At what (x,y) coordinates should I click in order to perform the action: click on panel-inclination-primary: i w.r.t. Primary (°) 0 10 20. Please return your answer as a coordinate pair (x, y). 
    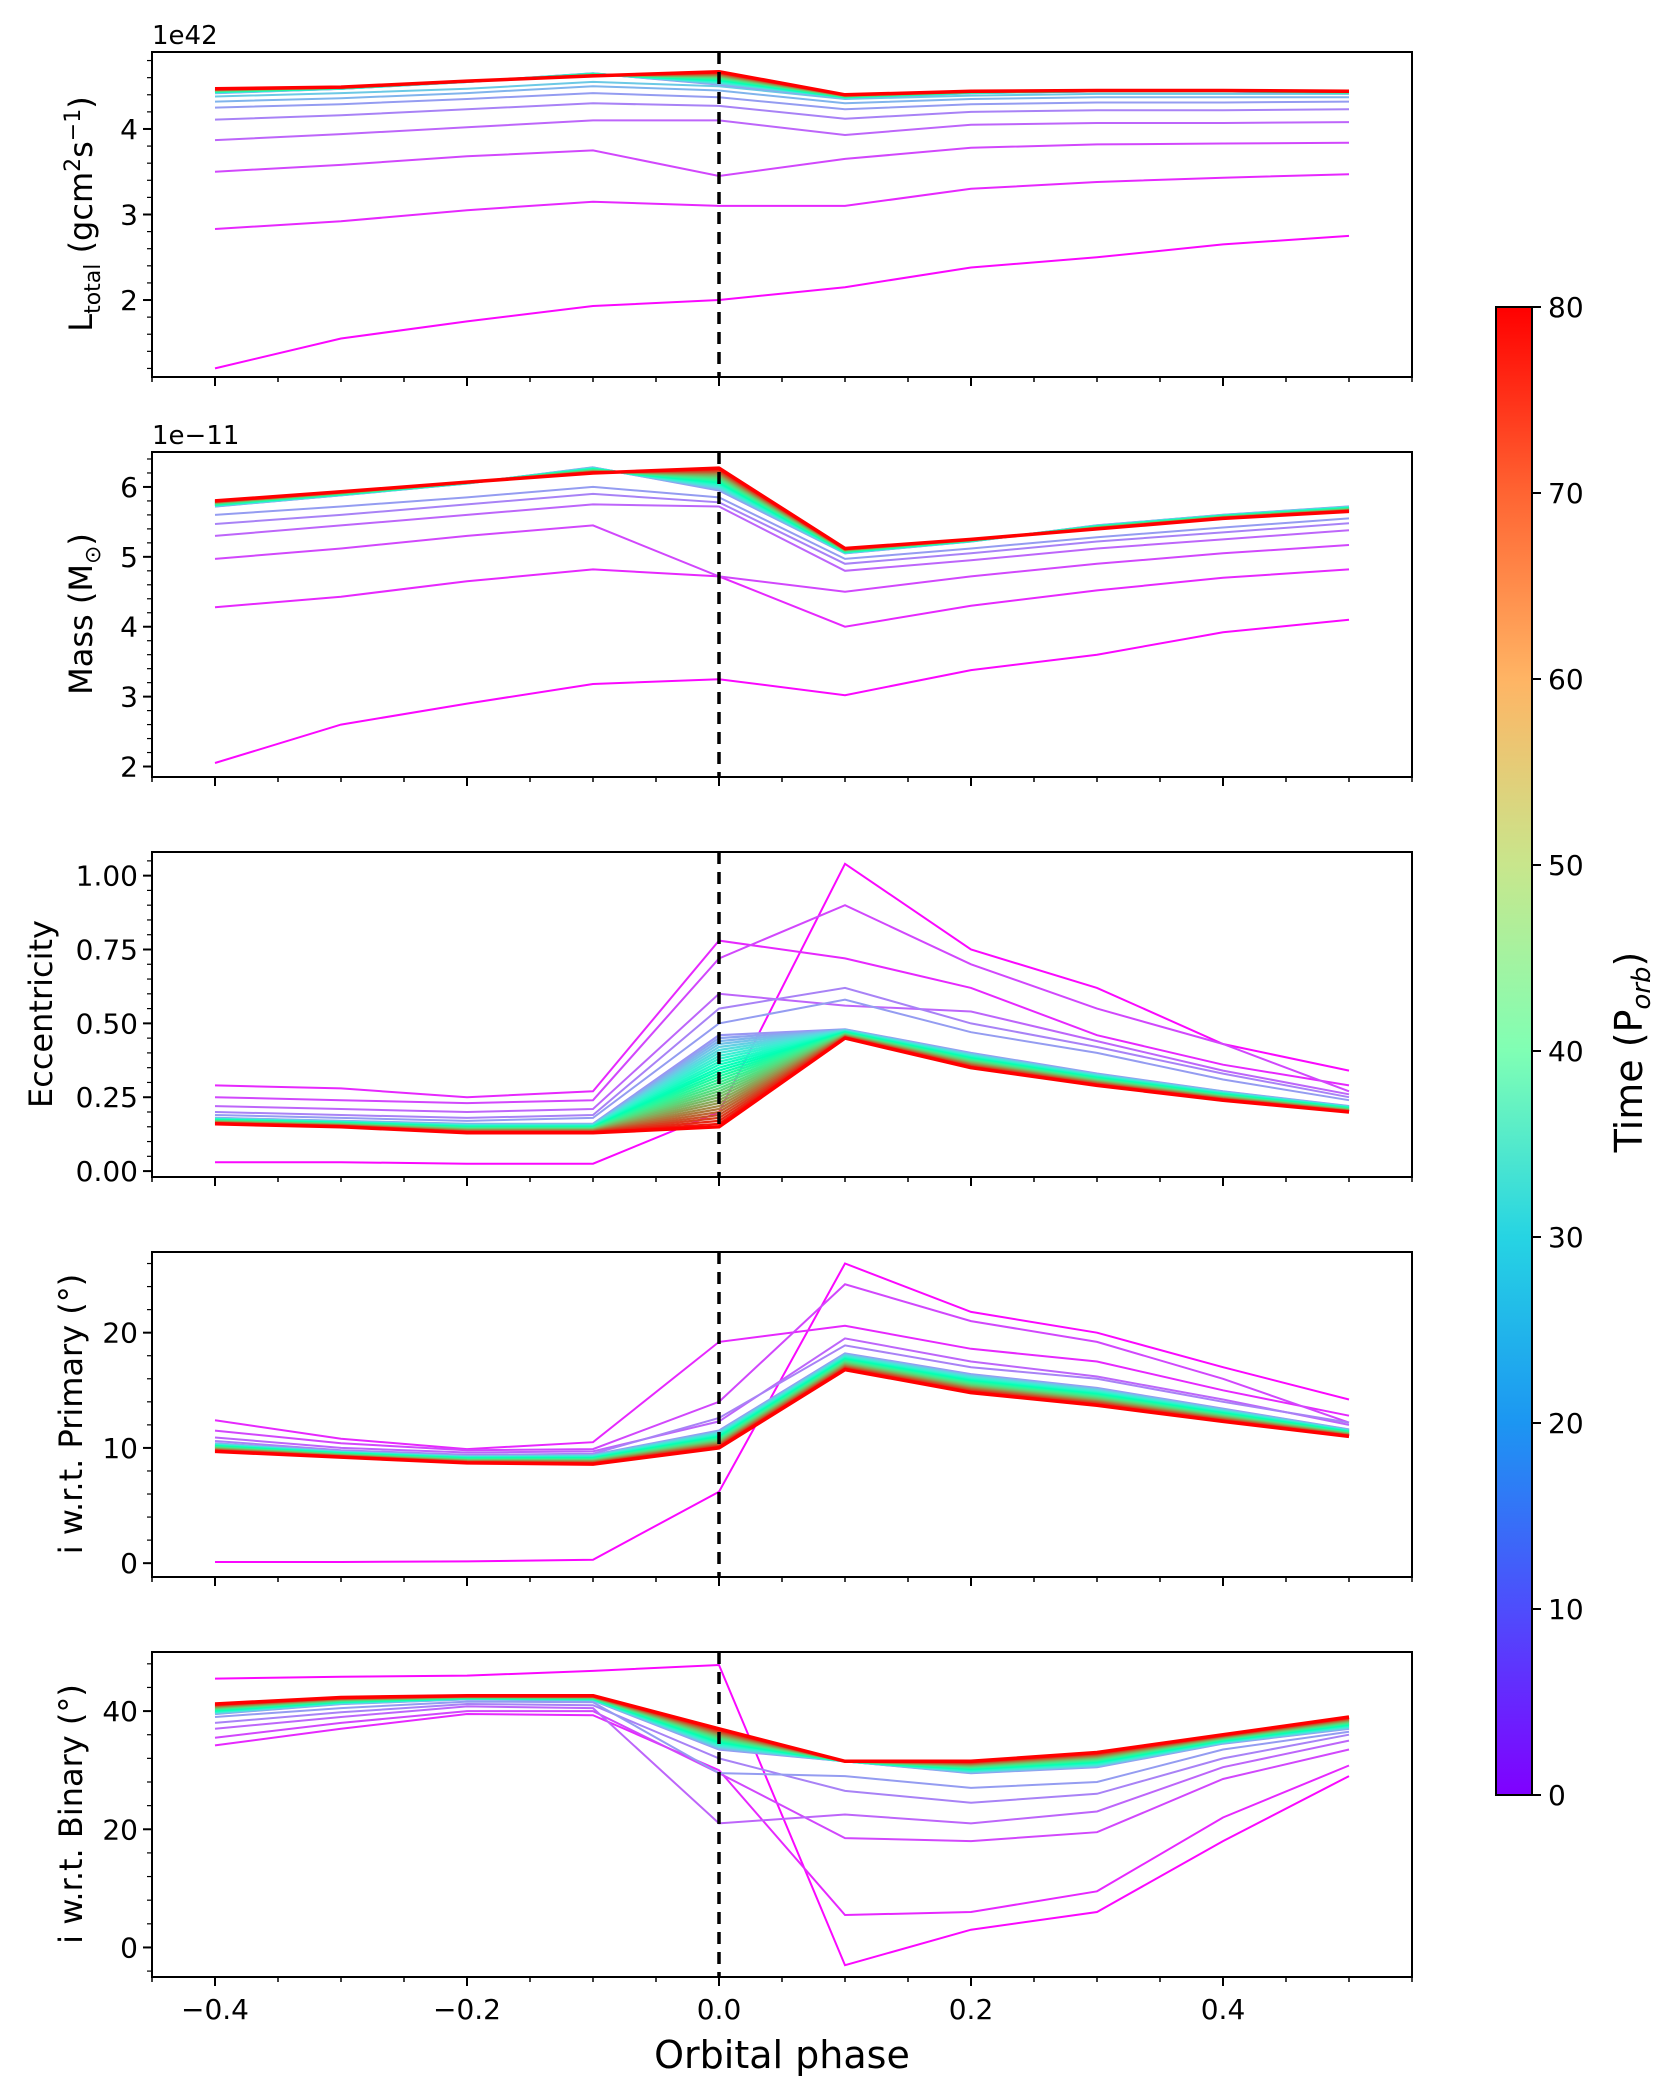
    Looking at the image, I should click on (732, 1418).